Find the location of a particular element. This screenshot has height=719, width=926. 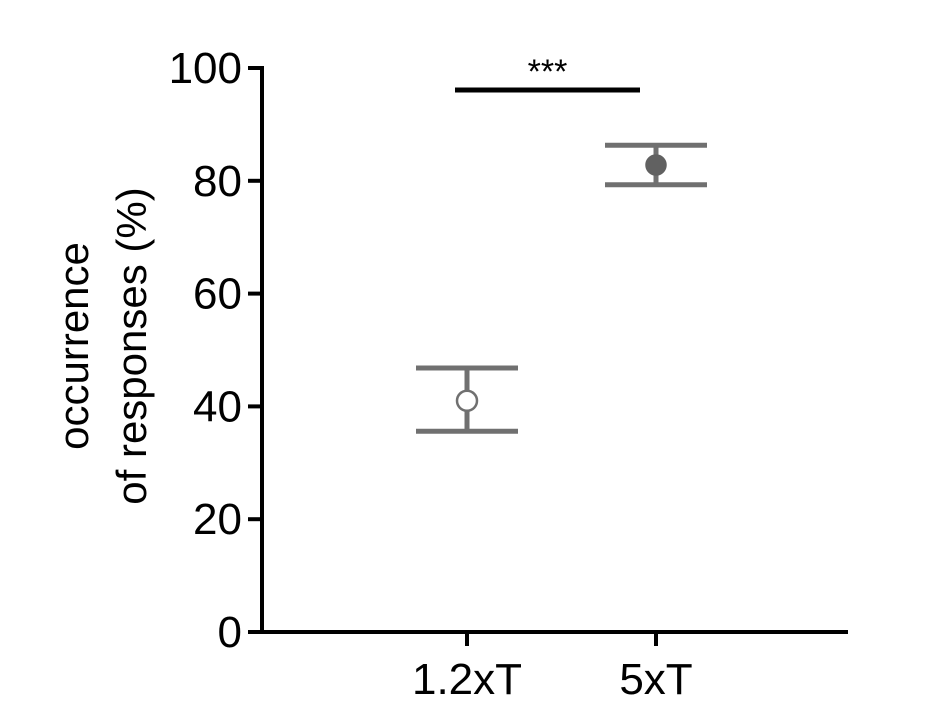

y-tick-label: 40 is located at coordinates (217, 406).